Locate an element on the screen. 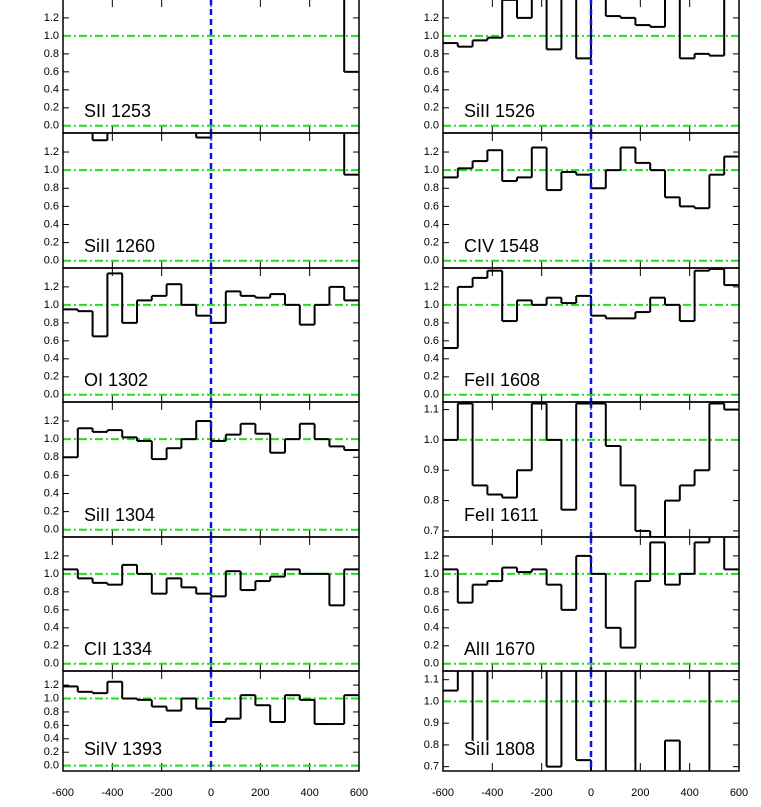  panel: 0.0 0.2 0.4 0.6 0.8 1.0 1.2 CIV 1548 is located at coordinates (582, 200).